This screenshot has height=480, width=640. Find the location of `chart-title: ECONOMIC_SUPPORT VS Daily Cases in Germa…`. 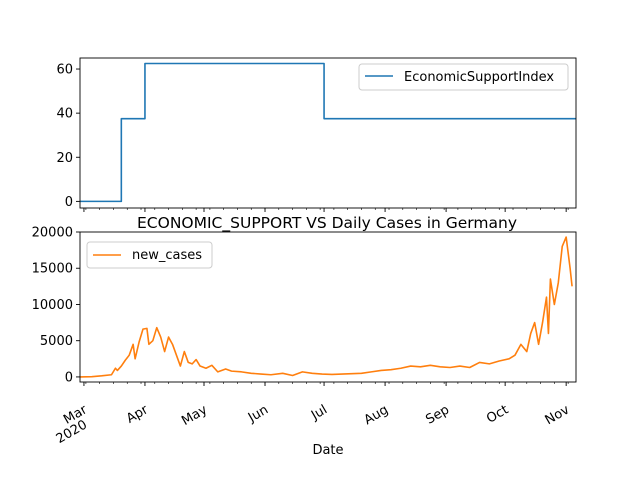

chart-title: ECONOMIC_SUPPORT VS Daily Cases in Germa… is located at coordinates (327, 223).